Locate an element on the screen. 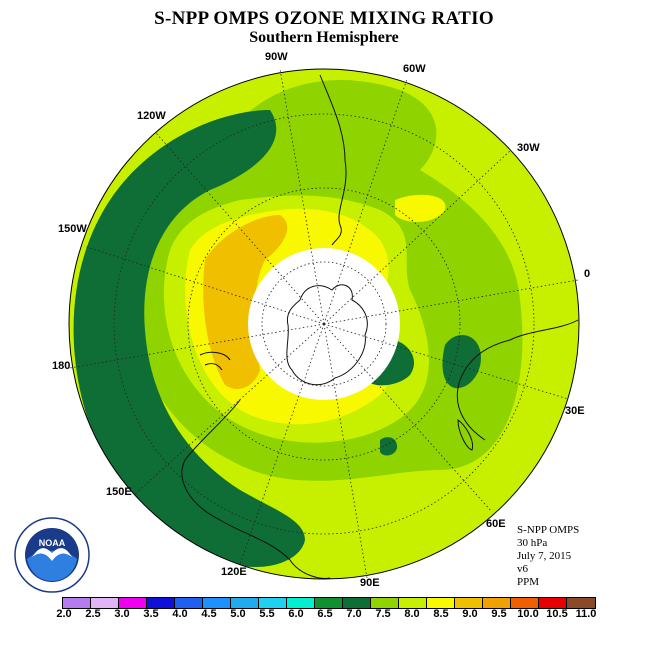 The image size is (648, 648). colorbar-tick-label: 9.0 is located at coordinates (470, 614).